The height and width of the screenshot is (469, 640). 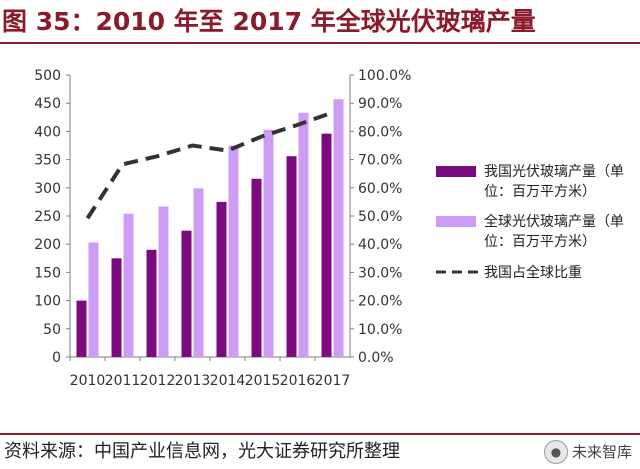 I want to click on y-right-tick-label: 40.0%, so click(x=380, y=245).